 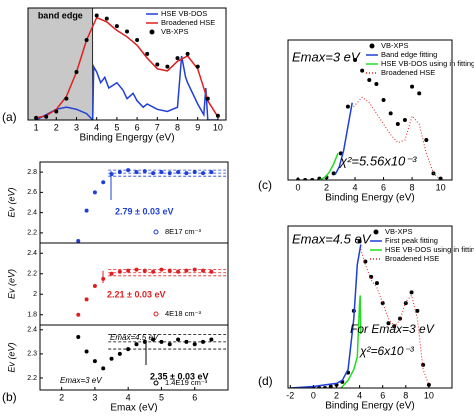 What do you see at coordinates (36, 127) in the screenshot?
I see `x-tick-label: 1` at bounding box center [36, 127].